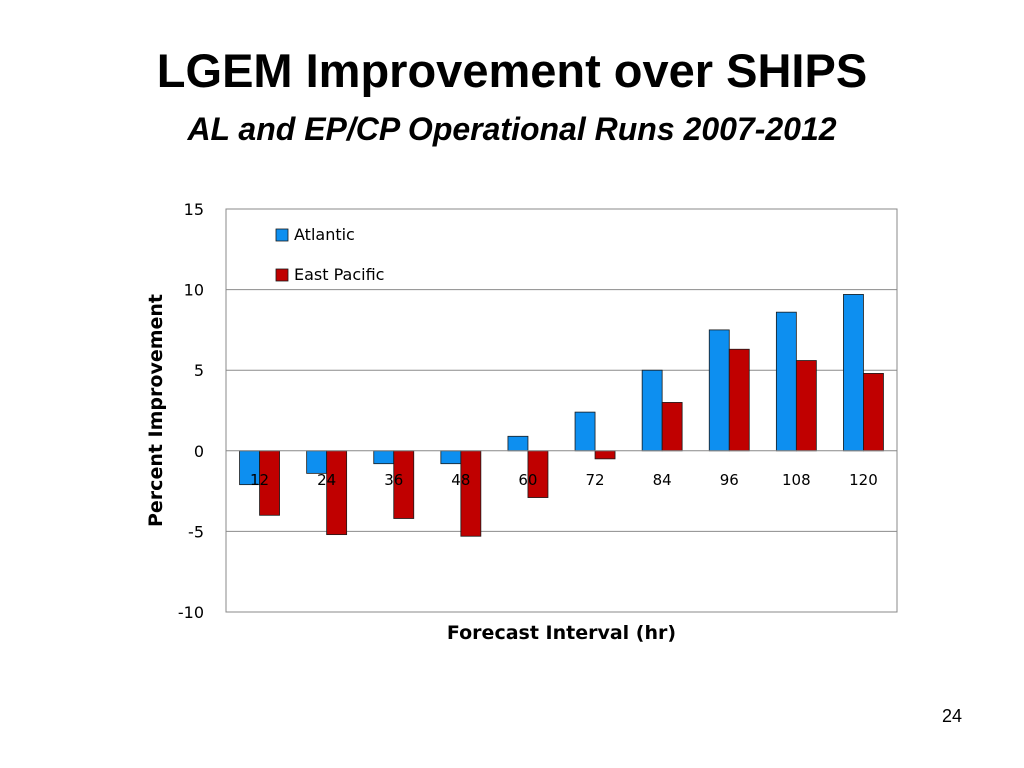  Describe the element at coordinates (156, 410) in the screenshot. I see `y-axis-title: Percent Improvement` at that location.